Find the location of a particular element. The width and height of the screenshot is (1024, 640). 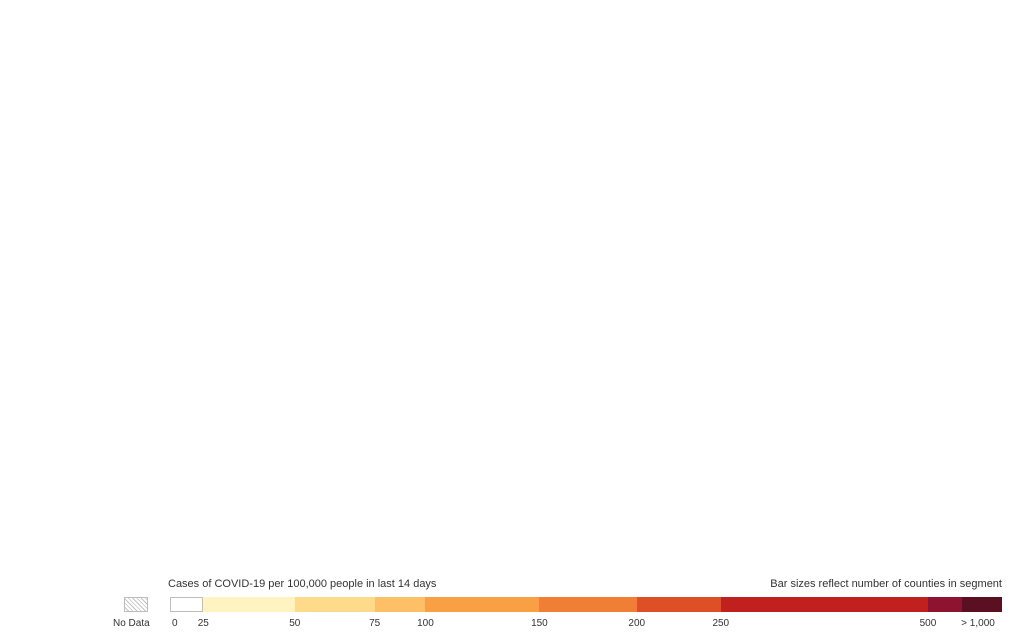

legend-tick-labels: 0 25 50 75 100 150 200 250 500 > 1,000 is located at coordinates (586, 625).